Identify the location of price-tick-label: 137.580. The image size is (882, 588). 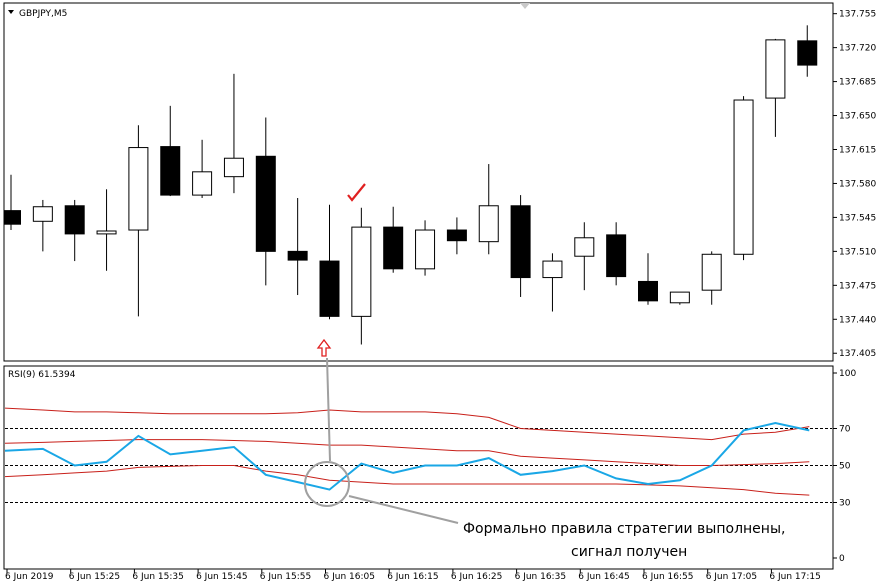
(857, 184).